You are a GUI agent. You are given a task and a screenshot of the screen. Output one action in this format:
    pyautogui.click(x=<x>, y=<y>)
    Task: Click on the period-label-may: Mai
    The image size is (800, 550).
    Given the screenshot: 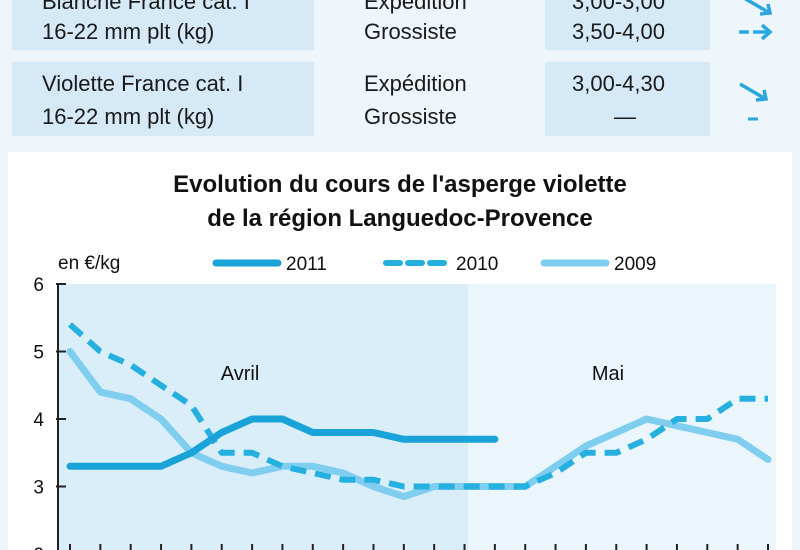 What is the action you would take?
    pyautogui.click(x=608, y=374)
    